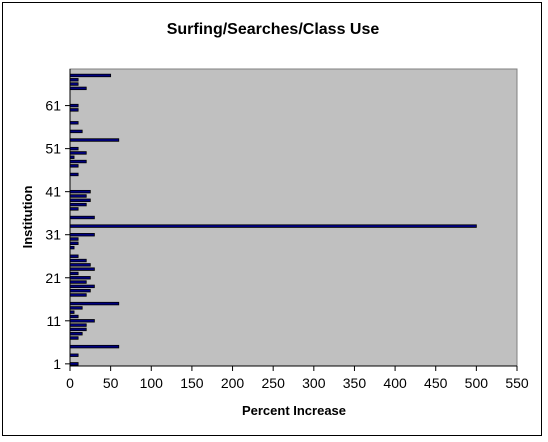 The width and height of the screenshot is (548, 442). Describe the element at coordinates (53, 192) in the screenshot. I see `y-tick-label: 41` at that location.